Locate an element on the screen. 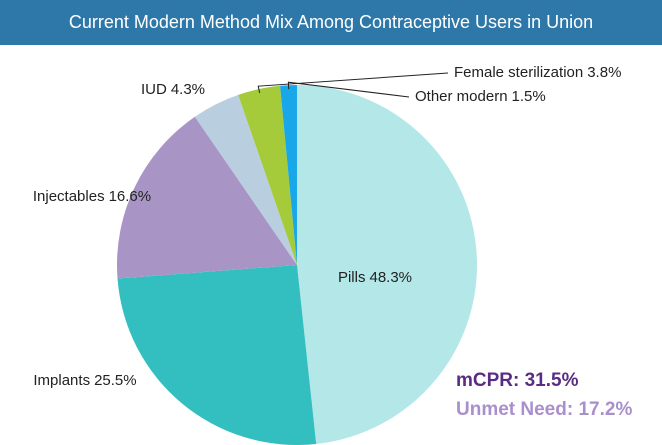  slice-label: Female sterilization 3.8% is located at coordinates (537, 72).